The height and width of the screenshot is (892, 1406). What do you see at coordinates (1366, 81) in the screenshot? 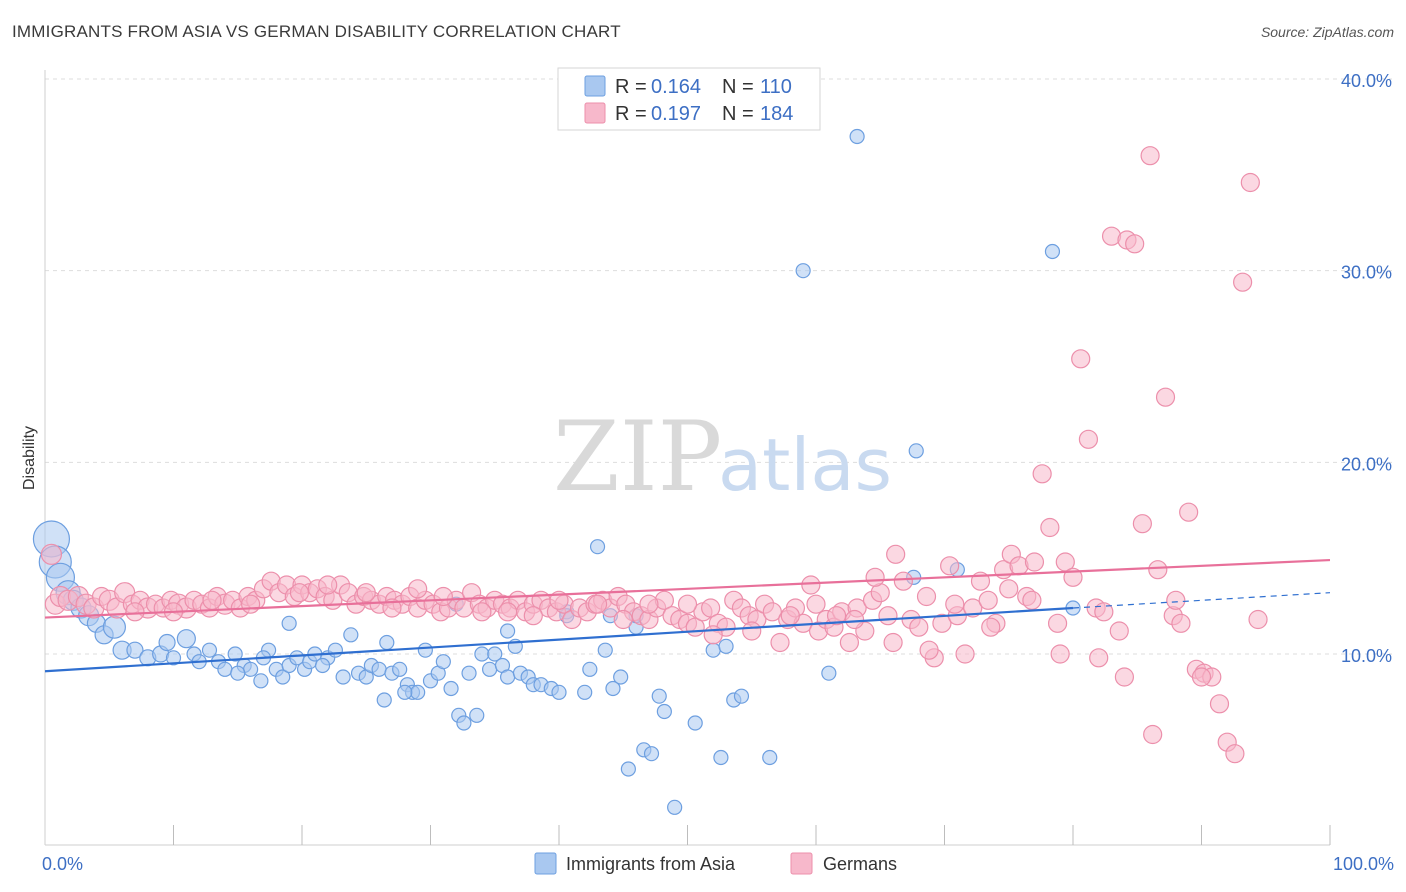
I see `y-tick-label: 40.0%` at bounding box center [1366, 81].